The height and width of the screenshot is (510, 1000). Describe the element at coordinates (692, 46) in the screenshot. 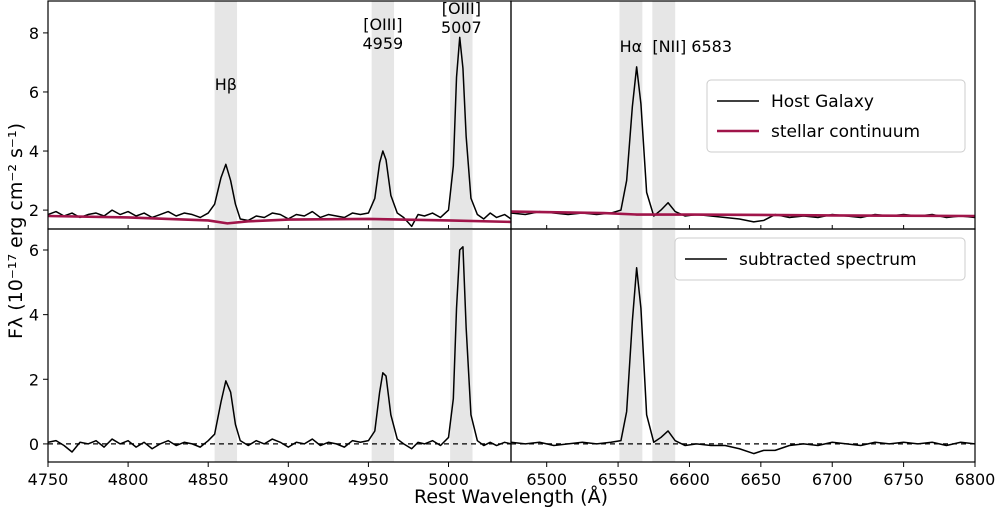

I see `band-label: [NII] 6583` at that location.